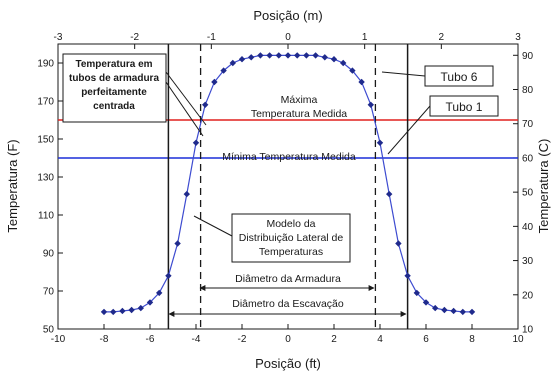 The width and height of the screenshot is (558, 374). Describe the element at coordinates (403, 74) in the screenshot. I see `tubo6-leader` at that location.